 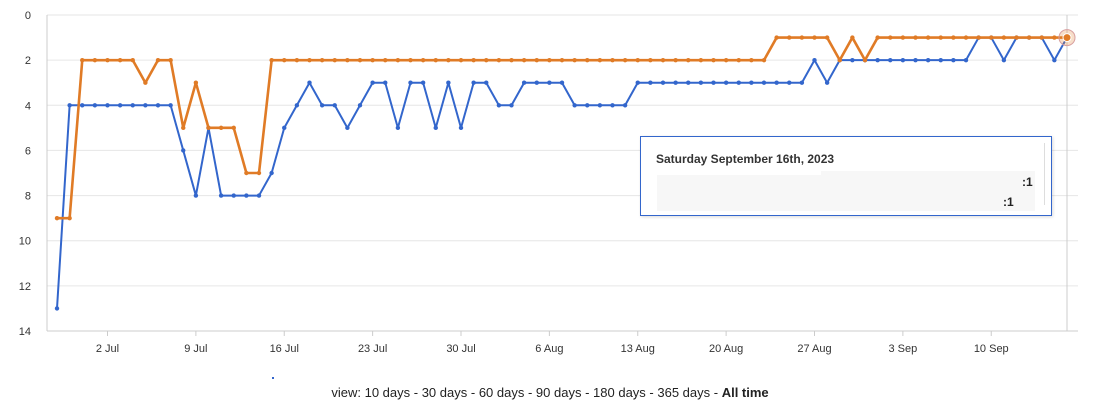 What do you see at coordinates (195, 349) in the screenshot?
I see `x-tick-label: 9 Jul` at bounding box center [195, 349].